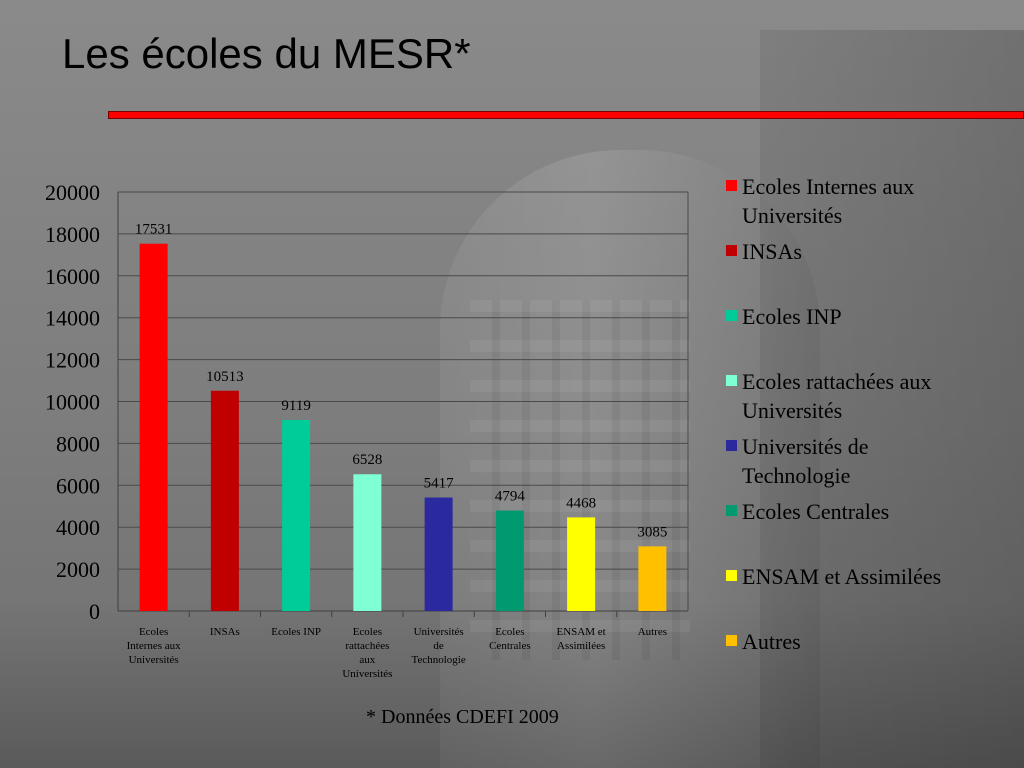  What do you see at coordinates (828, 186) in the screenshot?
I see `legend-label-line: Ecoles Internes aux` at bounding box center [828, 186].